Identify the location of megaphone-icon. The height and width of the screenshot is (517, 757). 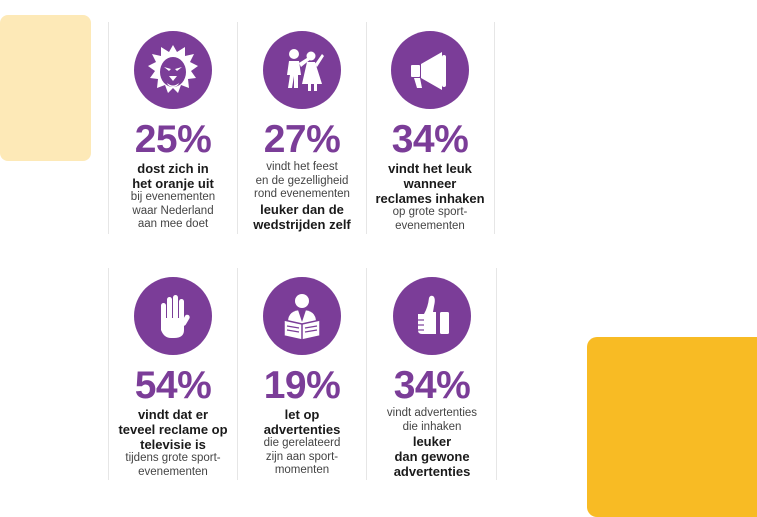
(430, 70).